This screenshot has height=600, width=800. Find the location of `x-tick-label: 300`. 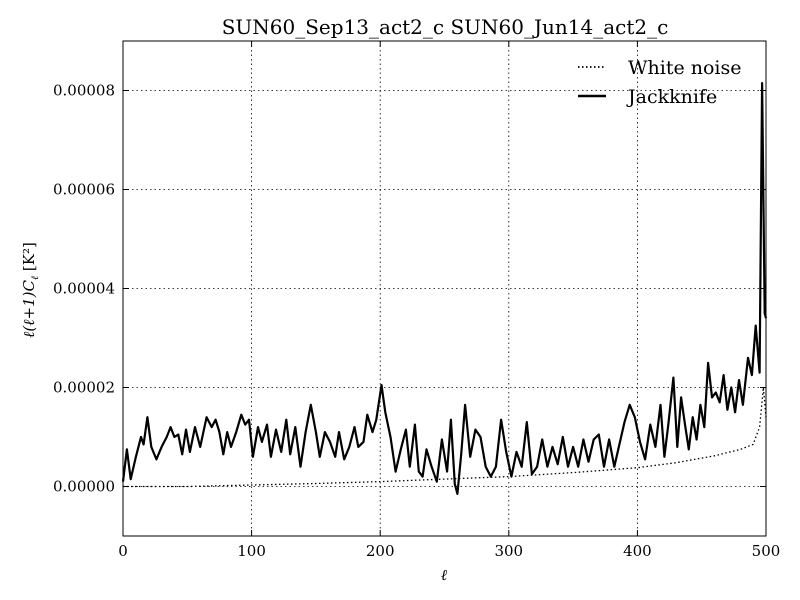

x-tick-label: 300 is located at coordinates (508, 551).